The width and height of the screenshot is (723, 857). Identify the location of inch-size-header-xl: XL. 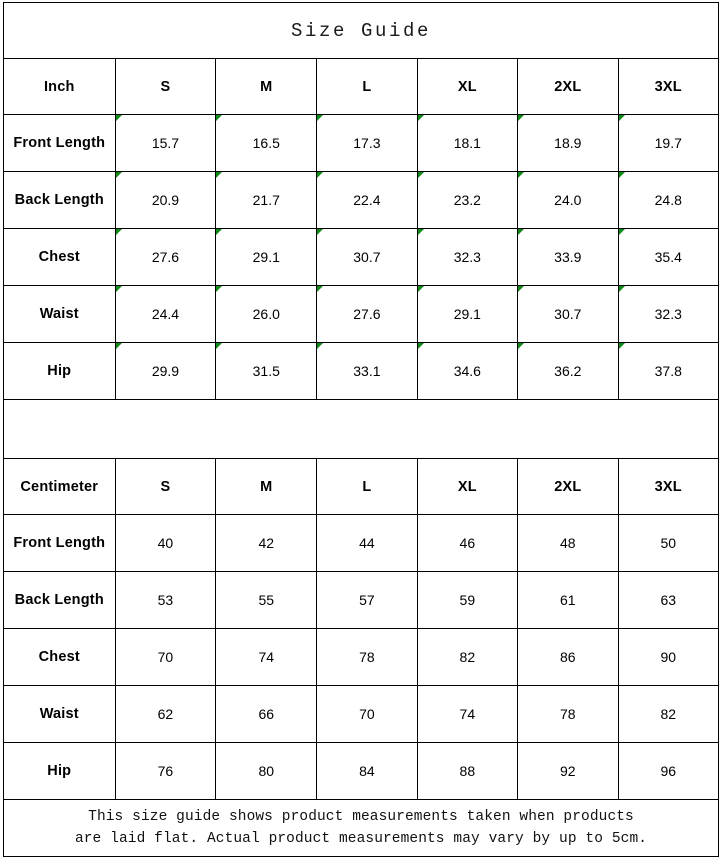
(467, 86).